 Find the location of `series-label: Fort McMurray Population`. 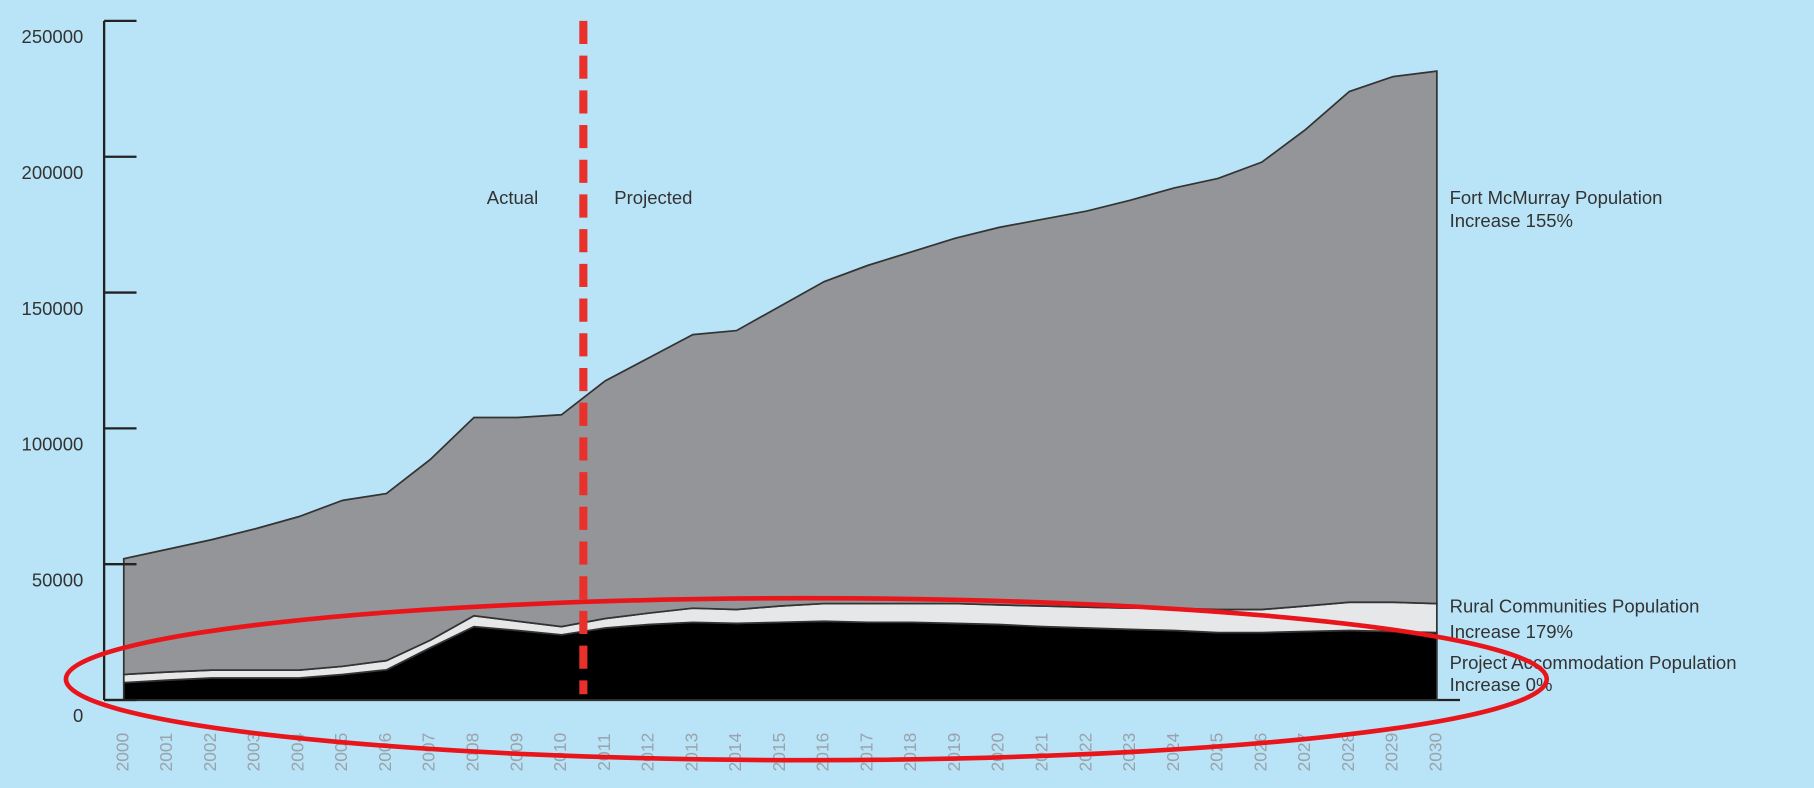

series-label: Fort McMurray Population is located at coordinates (1556, 197).